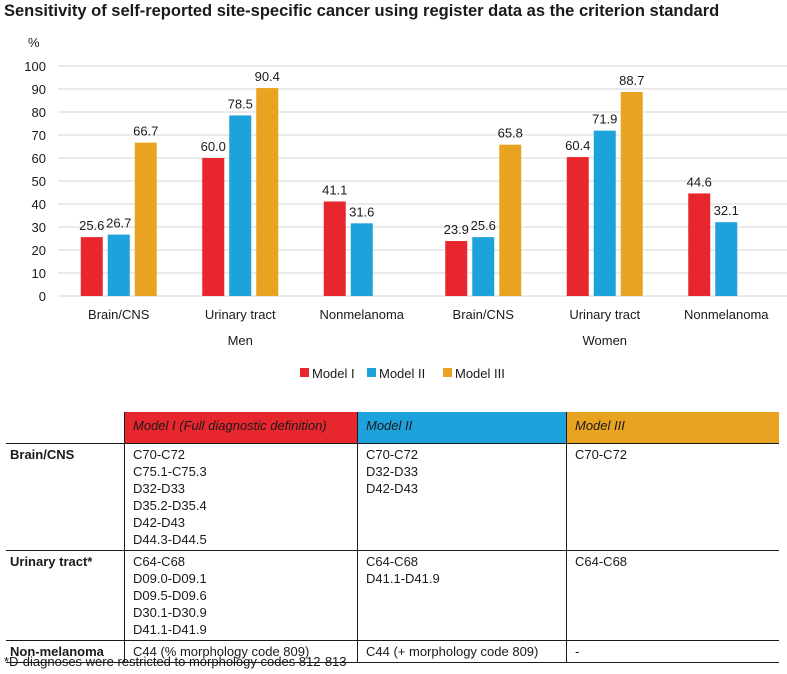  I want to click on data-label: 23.9, so click(456, 229).